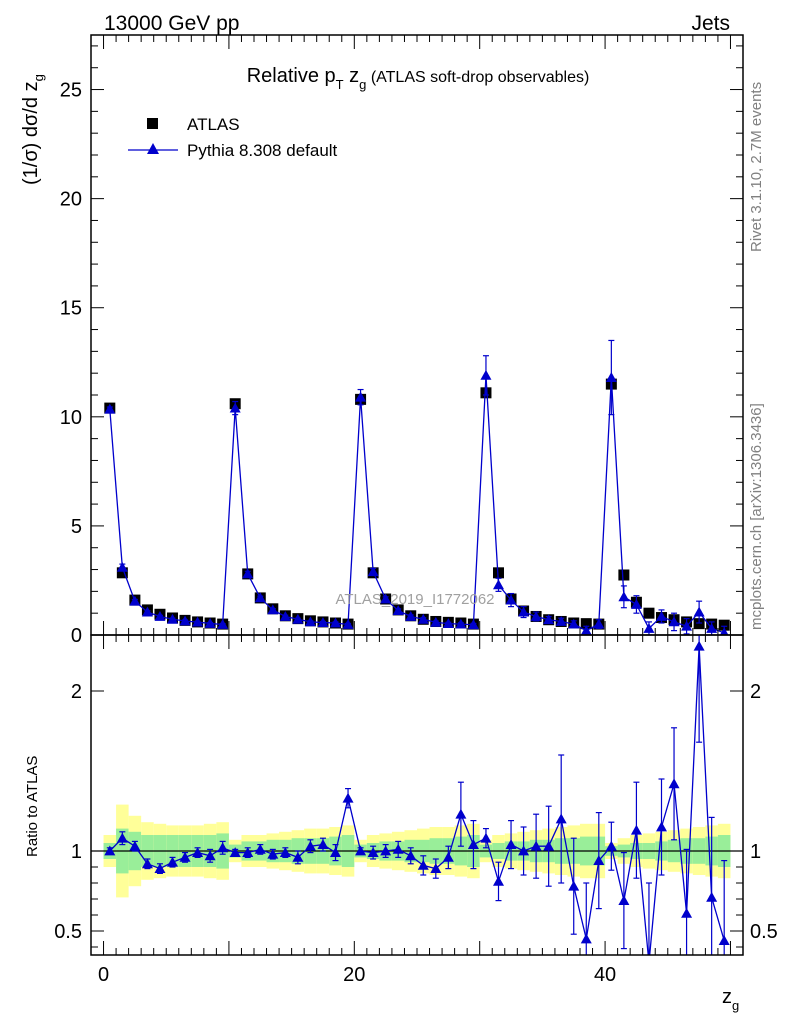 This screenshot has width=786, height=1024. I want to click on y-axis-label: (1/σ) dσ/d zg, so click(33, 129).